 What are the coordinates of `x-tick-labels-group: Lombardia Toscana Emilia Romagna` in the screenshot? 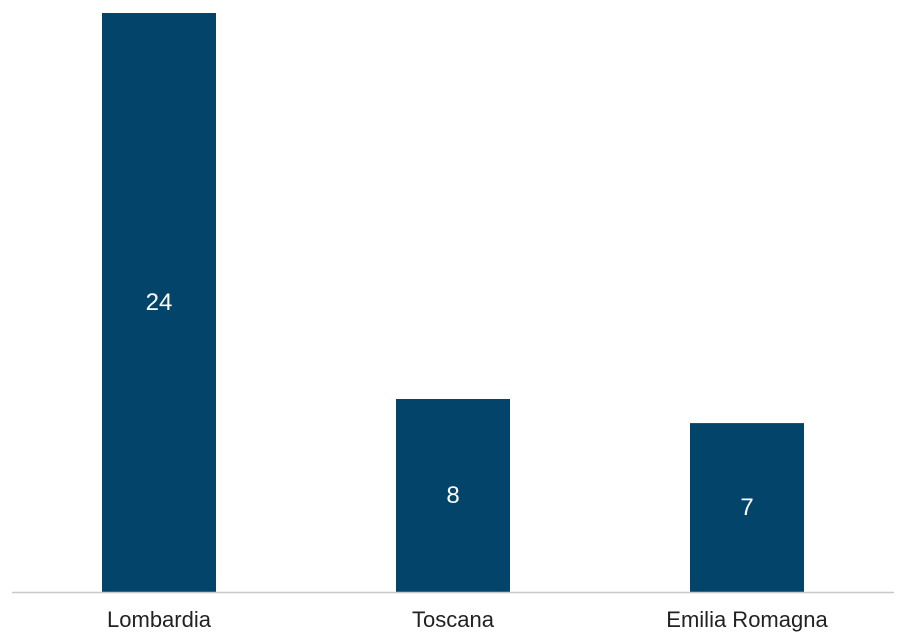 It's located at (467, 619).